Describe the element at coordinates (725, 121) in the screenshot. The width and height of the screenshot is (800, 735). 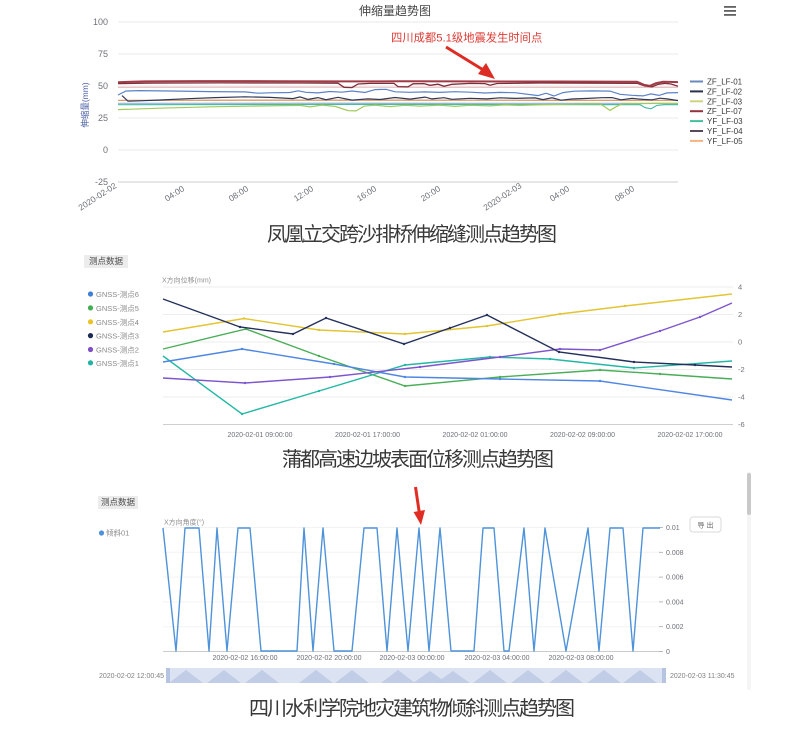
I see `svg-text: YF_LF-03` at that location.